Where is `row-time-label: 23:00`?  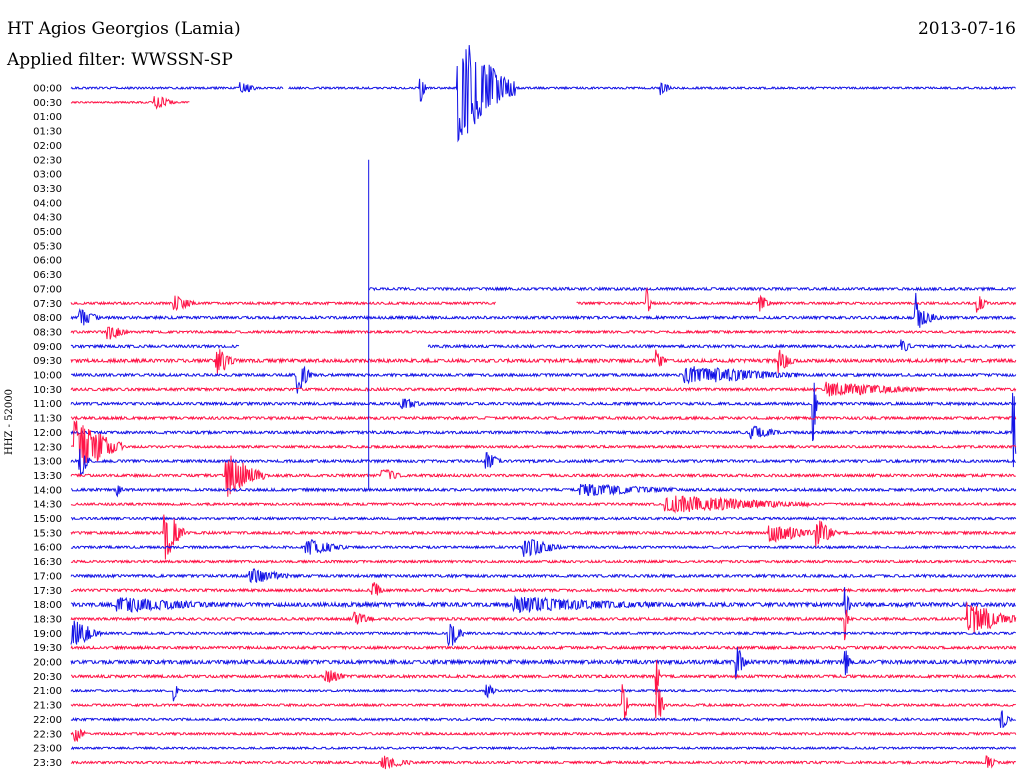
row-time-label: 23:00 is located at coordinates (47, 749).